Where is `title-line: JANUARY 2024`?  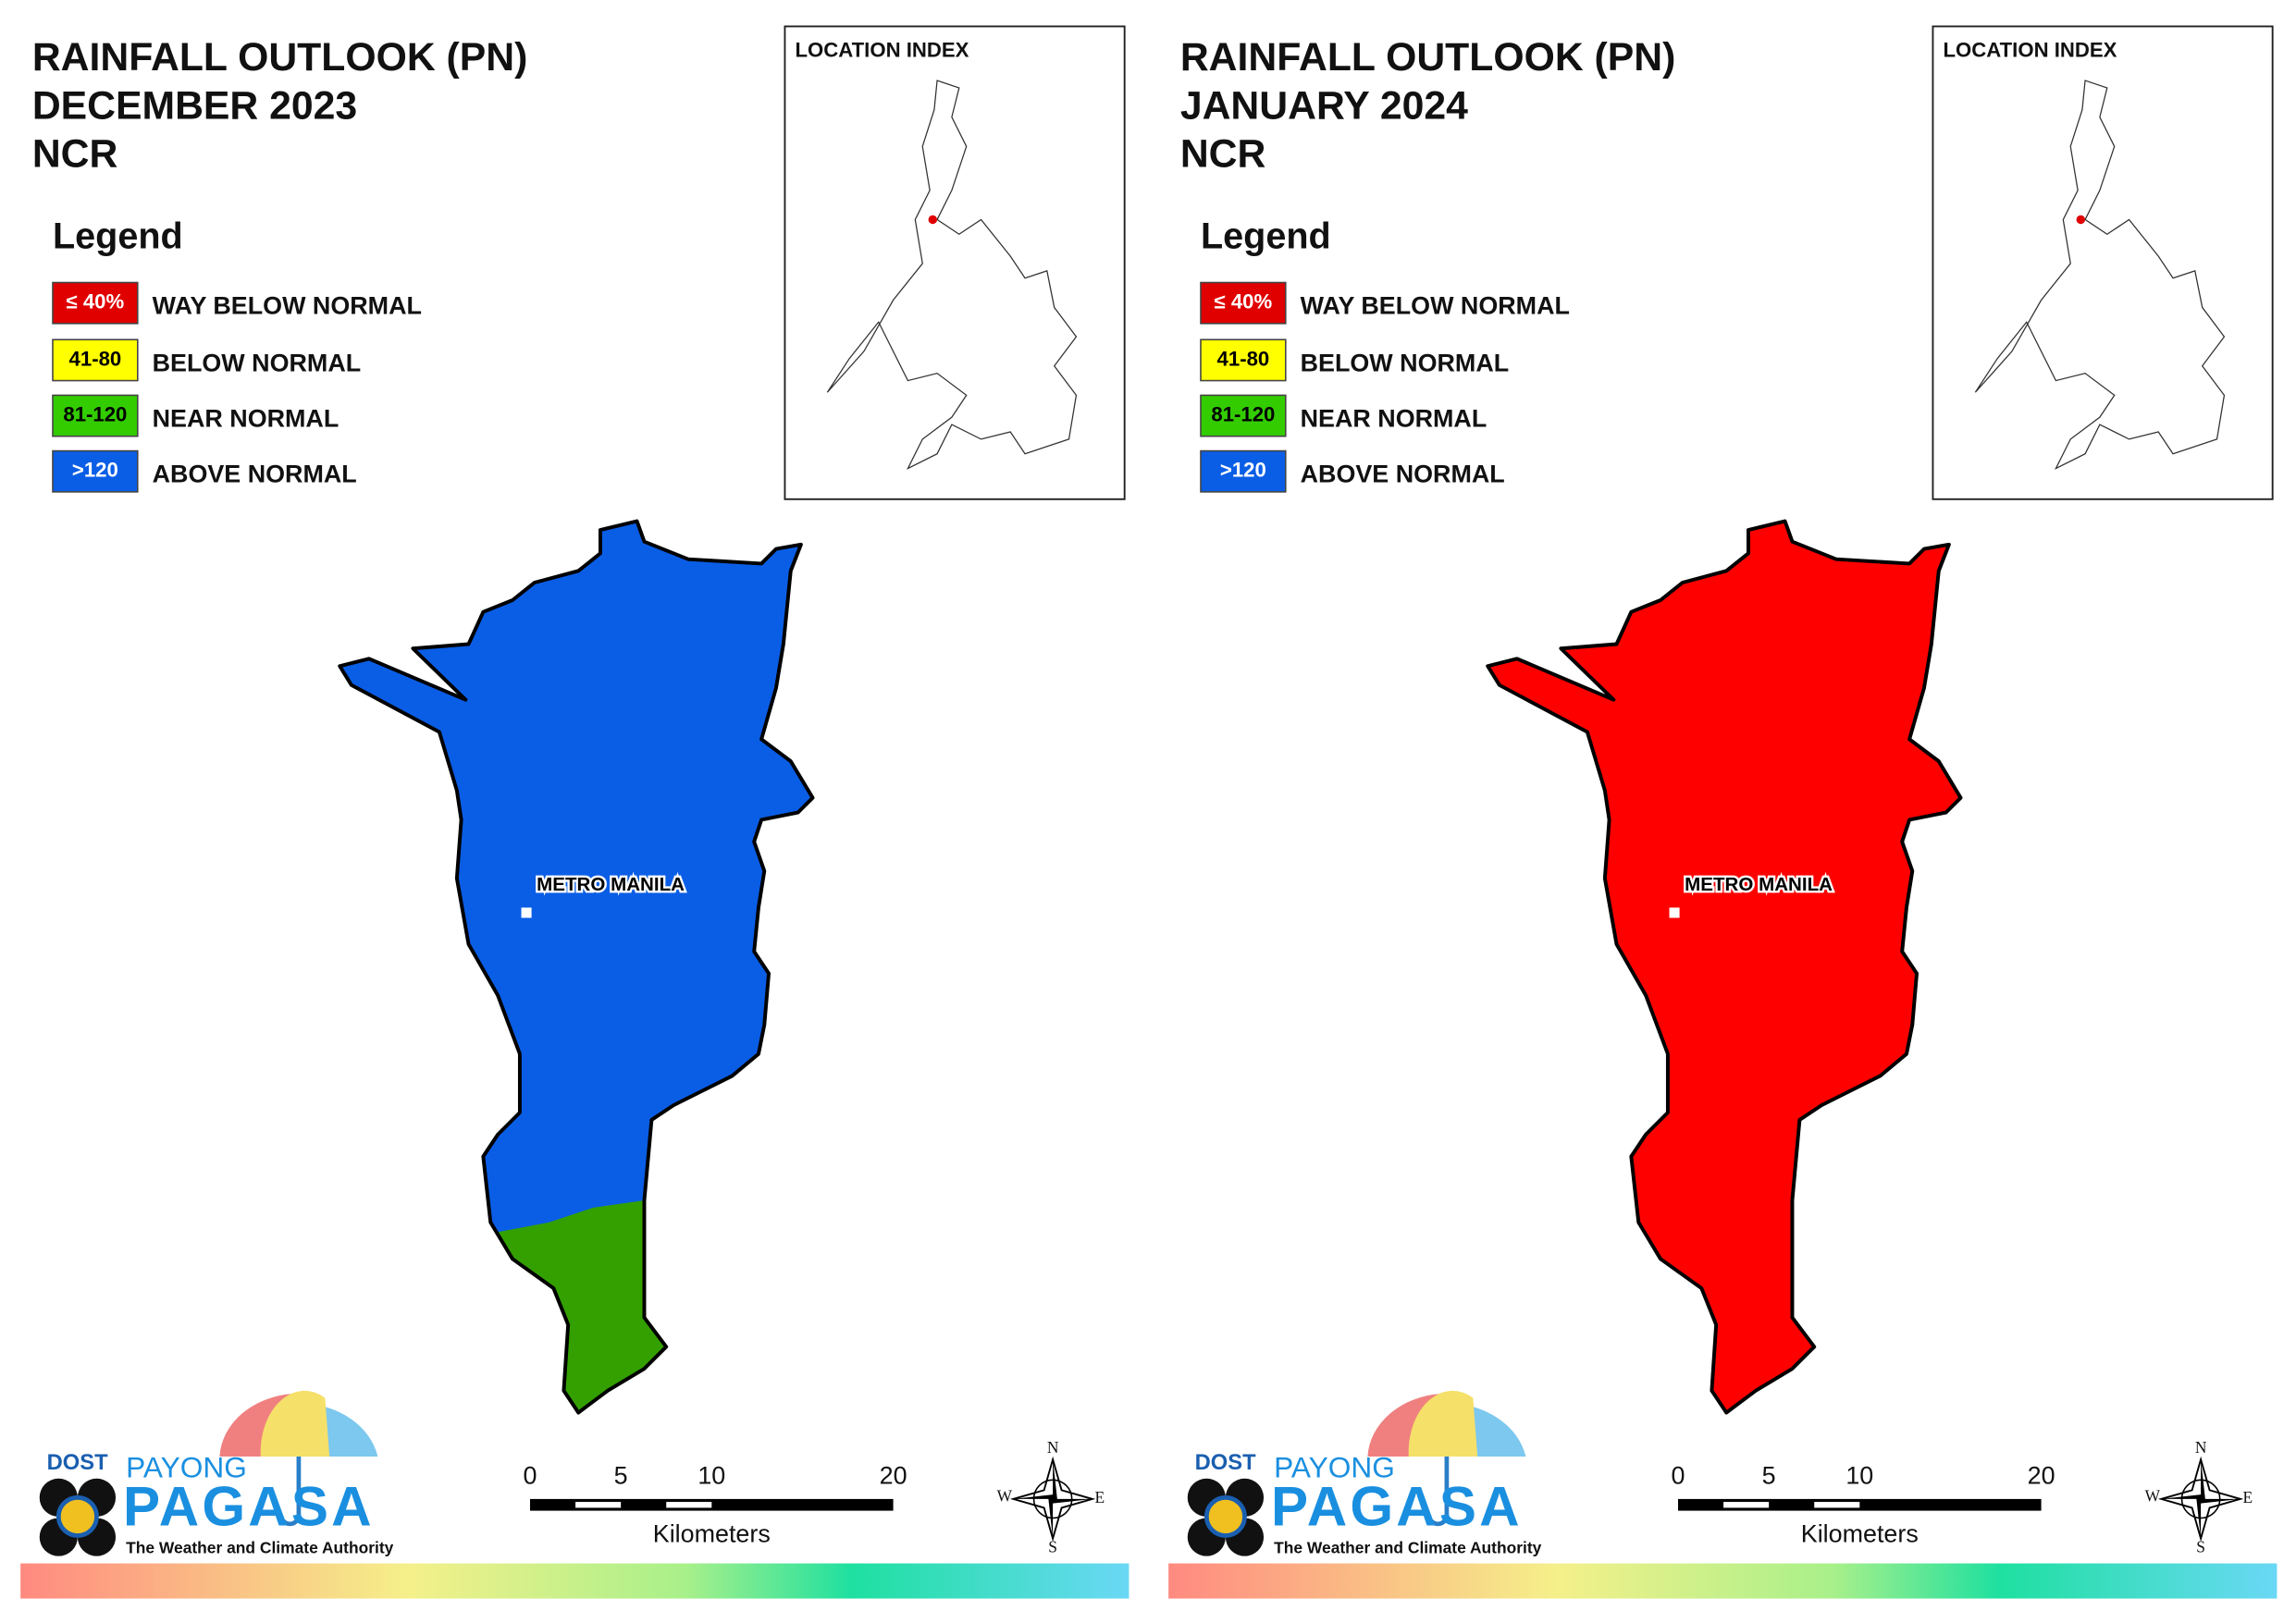
title-line: JANUARY 2024 is located at coordinates (1324, 105).